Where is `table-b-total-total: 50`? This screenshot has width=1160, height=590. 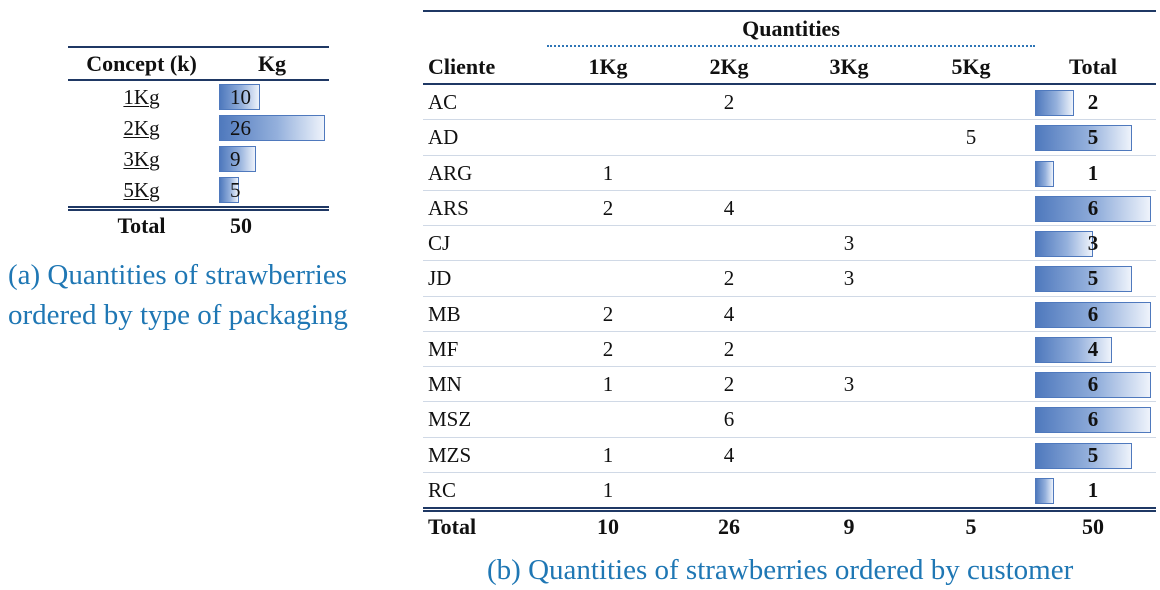 table-b-total-total: 50 is located at coordinates (1093, 526).